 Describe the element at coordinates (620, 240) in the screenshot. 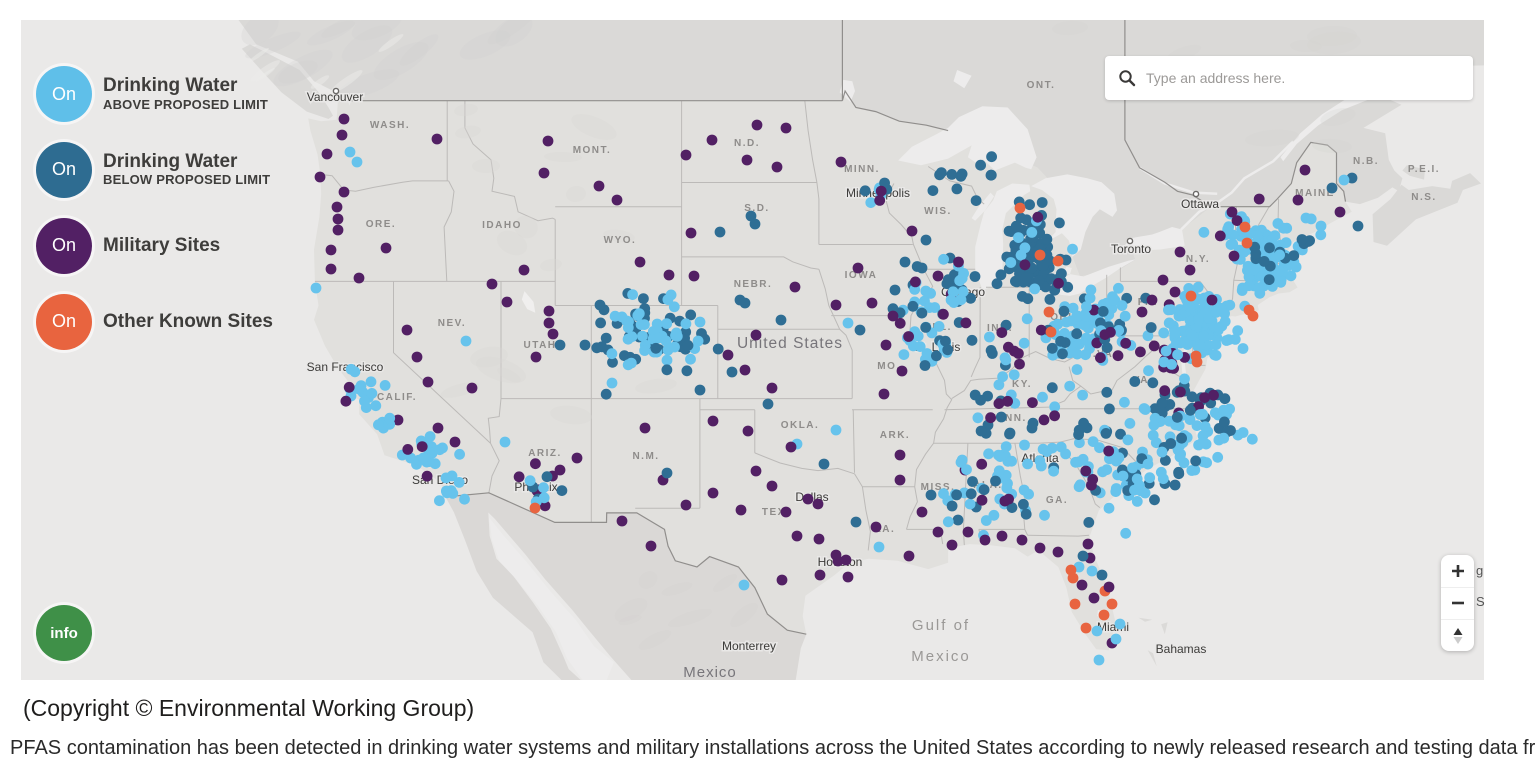

I see `svg-text: WYO.` at that location.